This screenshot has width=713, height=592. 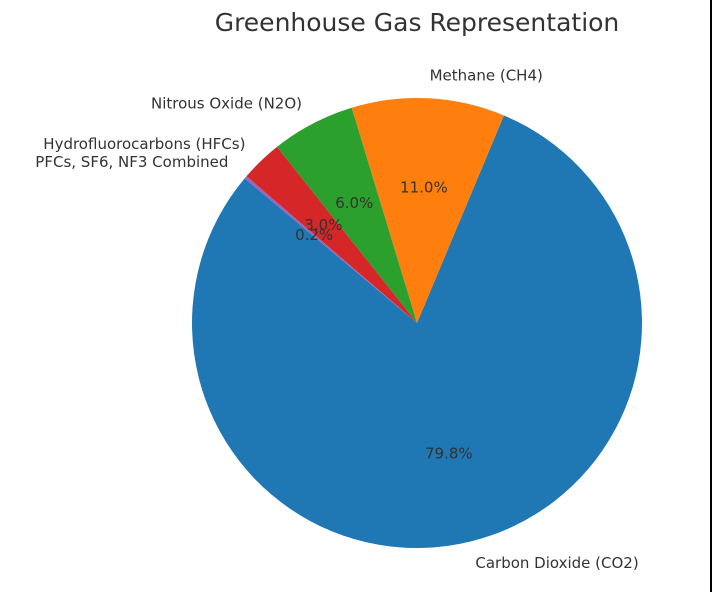 I want to click on percent-label: 6.0%, so click(x=354, y=203).